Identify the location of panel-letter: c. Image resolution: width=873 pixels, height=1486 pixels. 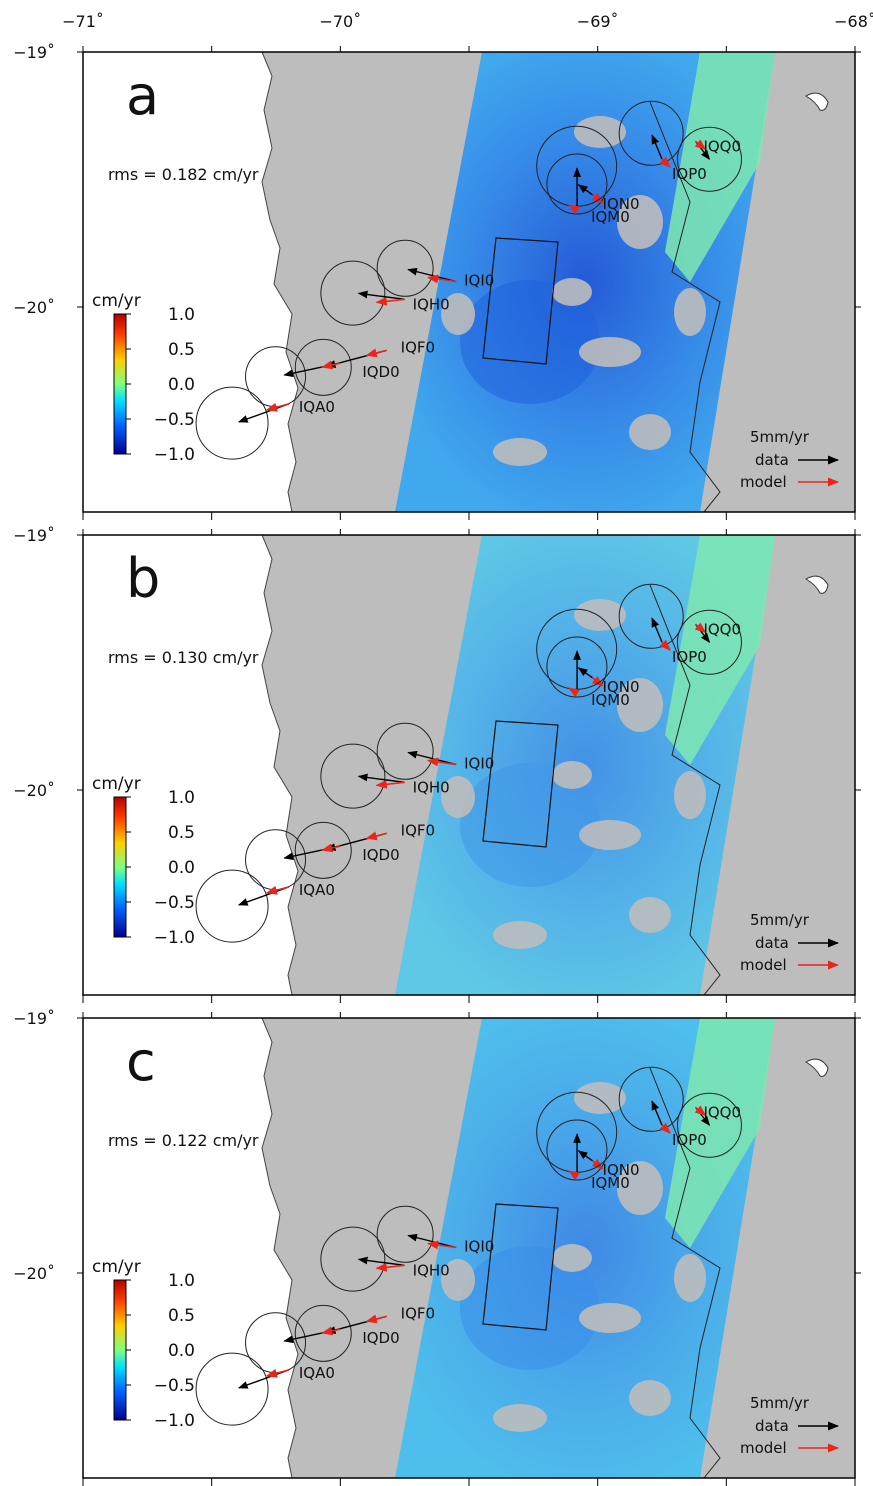
(141, 1061).